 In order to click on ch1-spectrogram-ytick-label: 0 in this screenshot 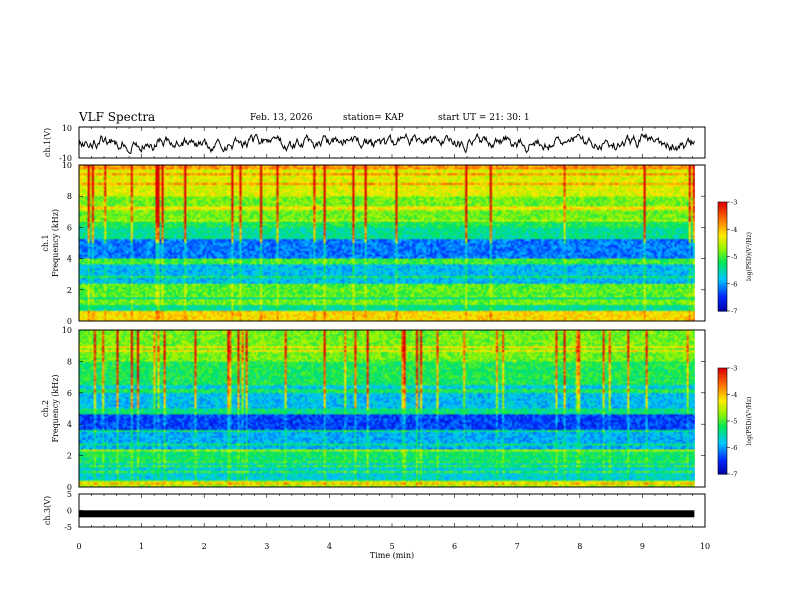, I will do `click(69, 321)`.